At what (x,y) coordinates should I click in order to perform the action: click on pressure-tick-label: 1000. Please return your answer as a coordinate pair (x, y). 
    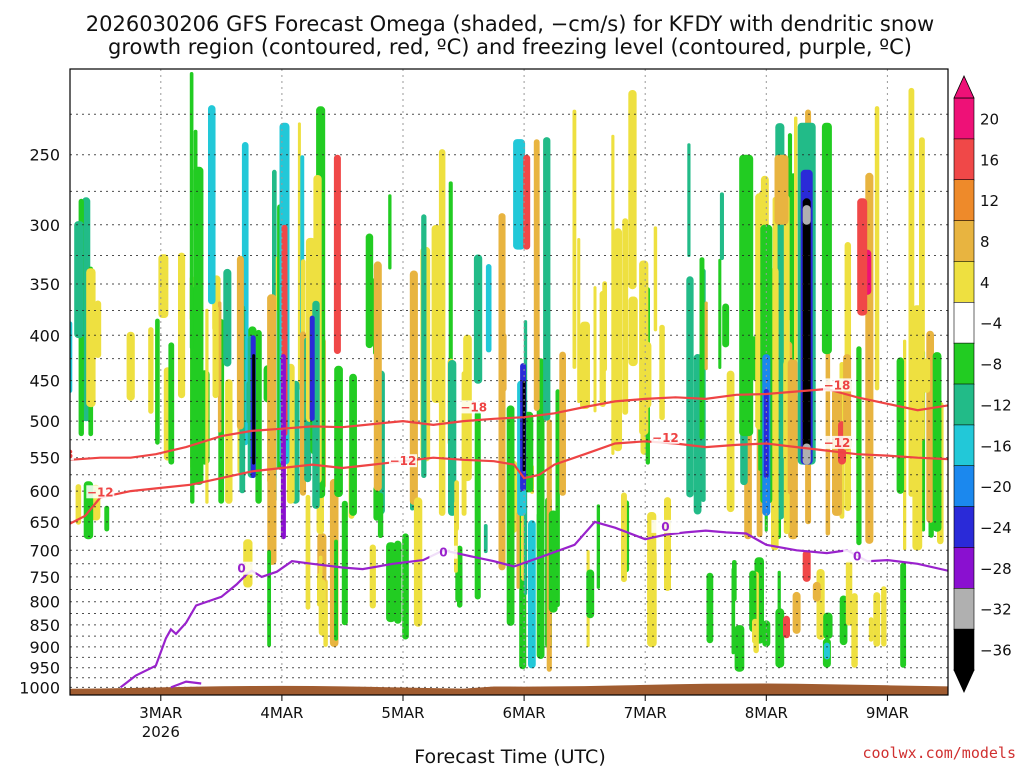
    Looking at the image, I should click on (39, 687).